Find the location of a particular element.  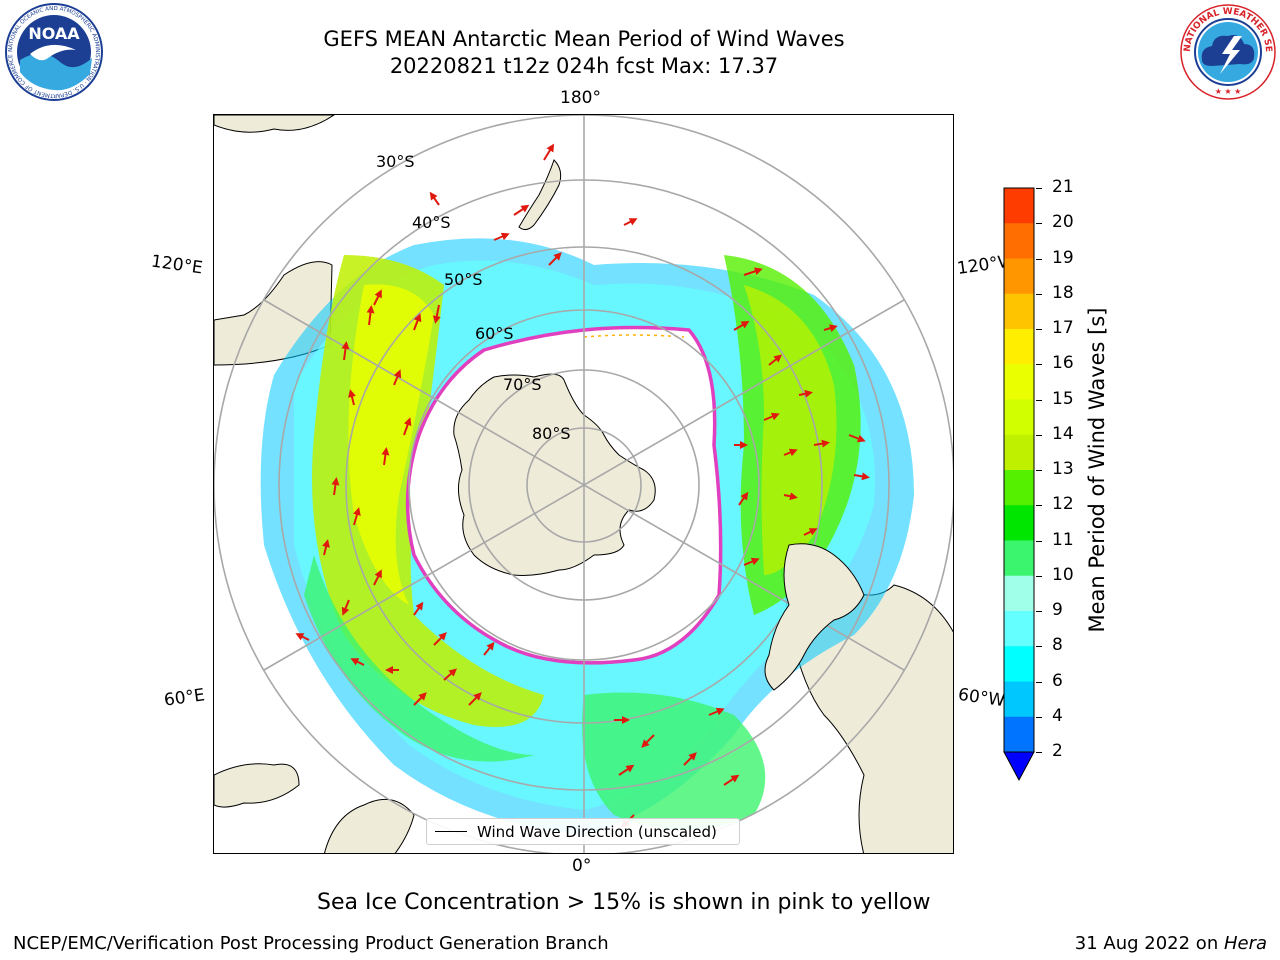

colorbar-tick-label: 4 is located at coordinates (1057, 715).